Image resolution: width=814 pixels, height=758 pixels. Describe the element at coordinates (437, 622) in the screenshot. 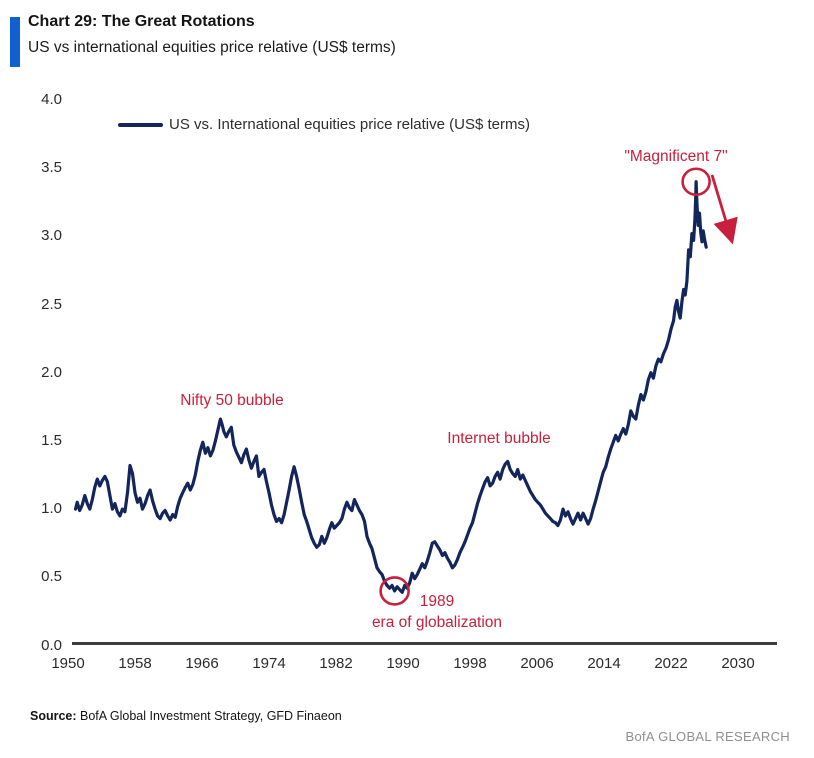

I see `annotation-era-of-globalization: era of globalization` at that location.